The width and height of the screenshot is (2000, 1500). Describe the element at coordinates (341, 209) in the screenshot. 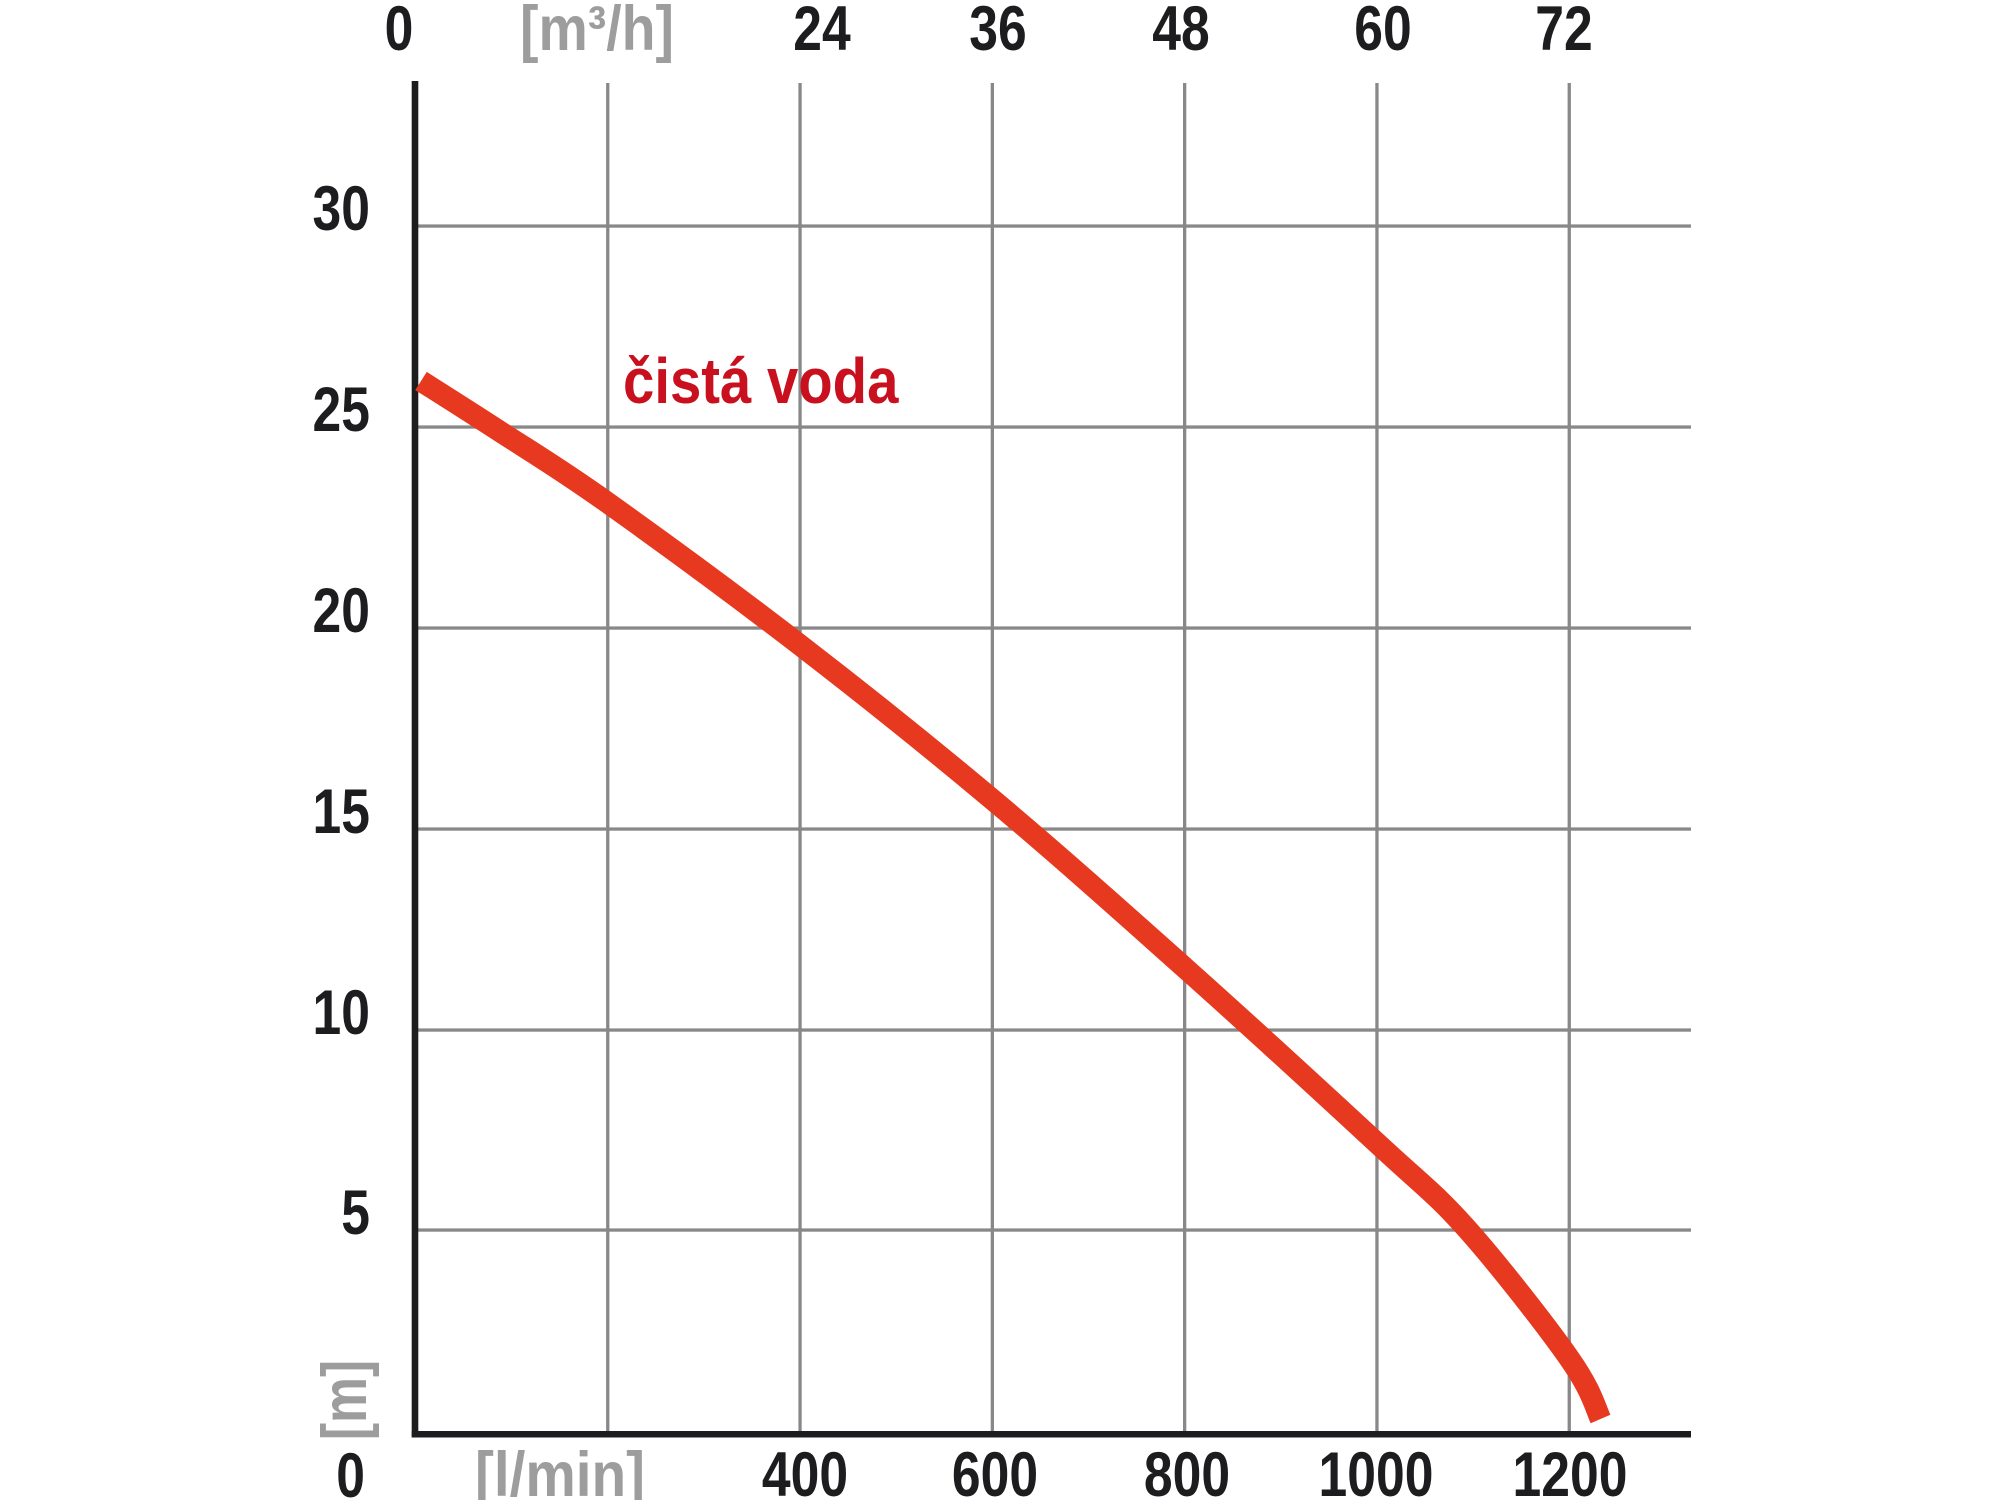

I see `svg-text: 30` at that location.